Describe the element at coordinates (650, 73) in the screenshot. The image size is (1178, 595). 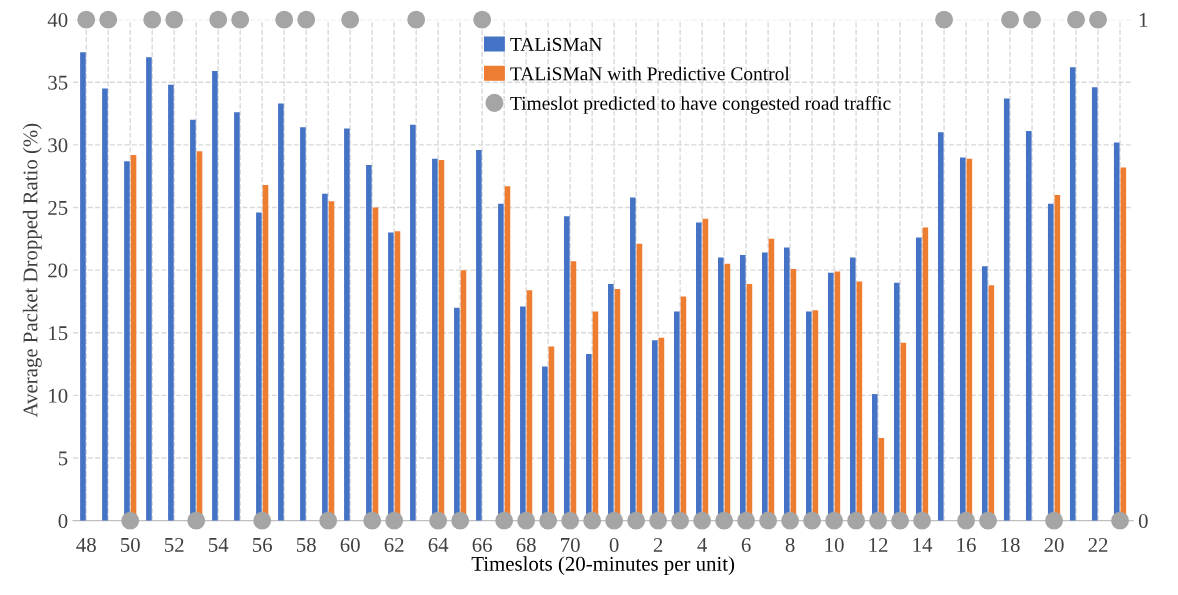
I see `legend-label: TALiSMaN with Predictive Control` at that location.